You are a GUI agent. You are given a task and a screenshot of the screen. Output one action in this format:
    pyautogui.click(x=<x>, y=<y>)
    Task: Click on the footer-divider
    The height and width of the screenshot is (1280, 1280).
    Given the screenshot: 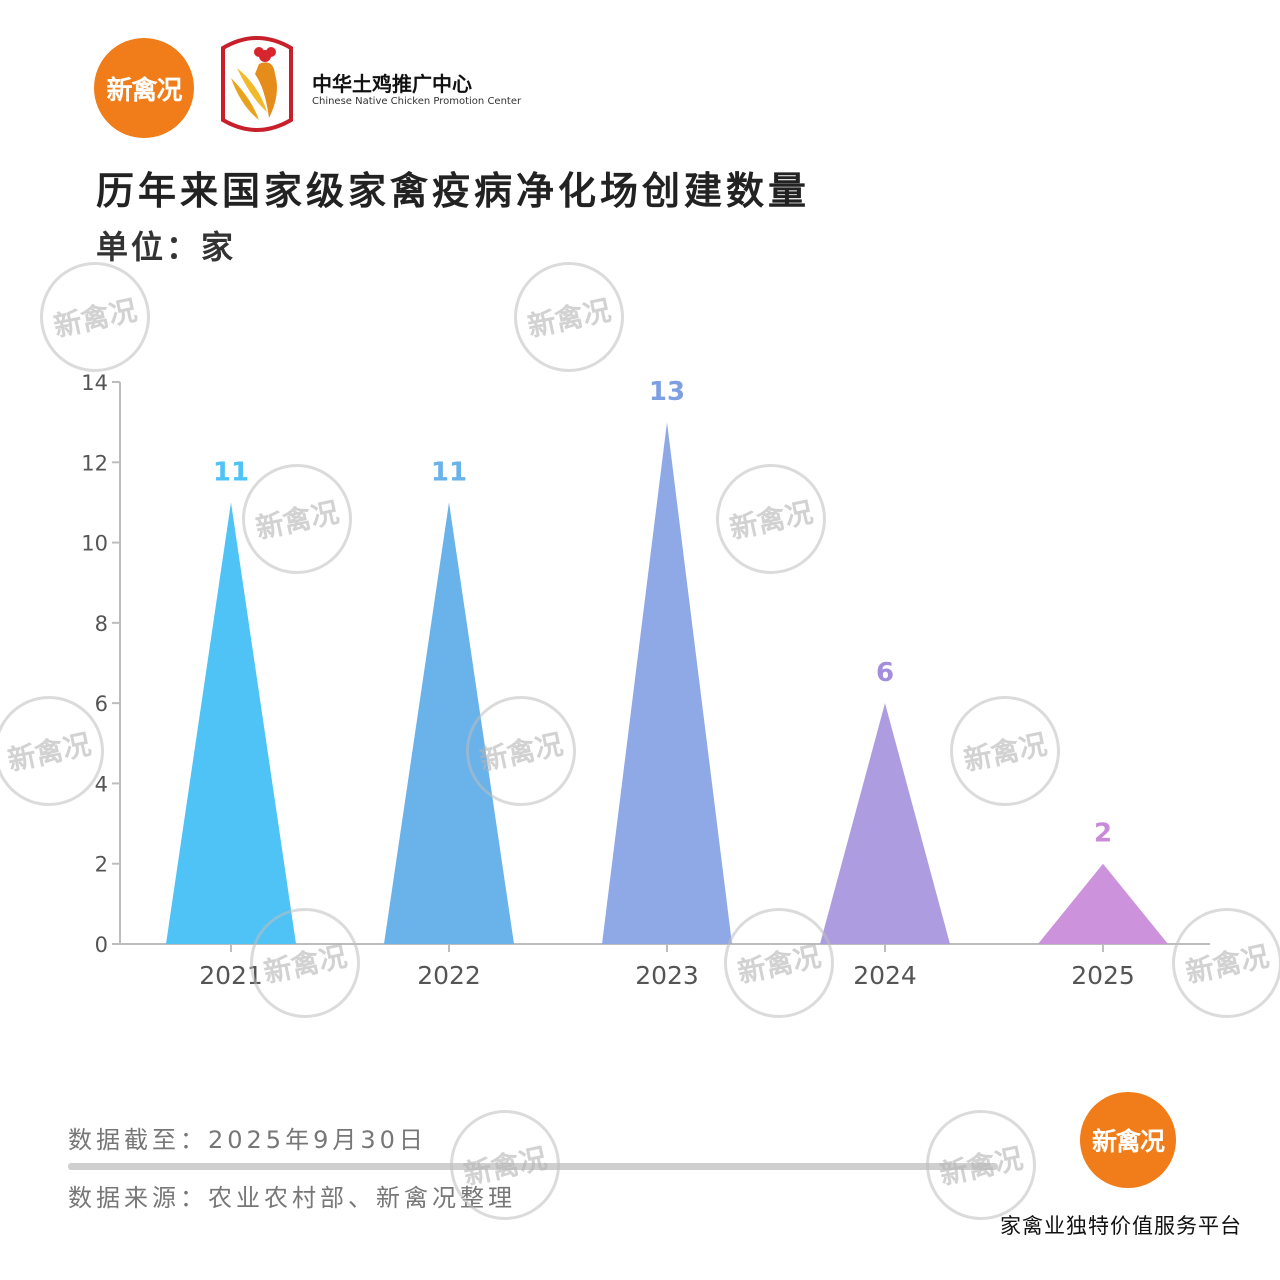 What is the action you would take?
    pyautogui.click(x=533, y=1166)
    